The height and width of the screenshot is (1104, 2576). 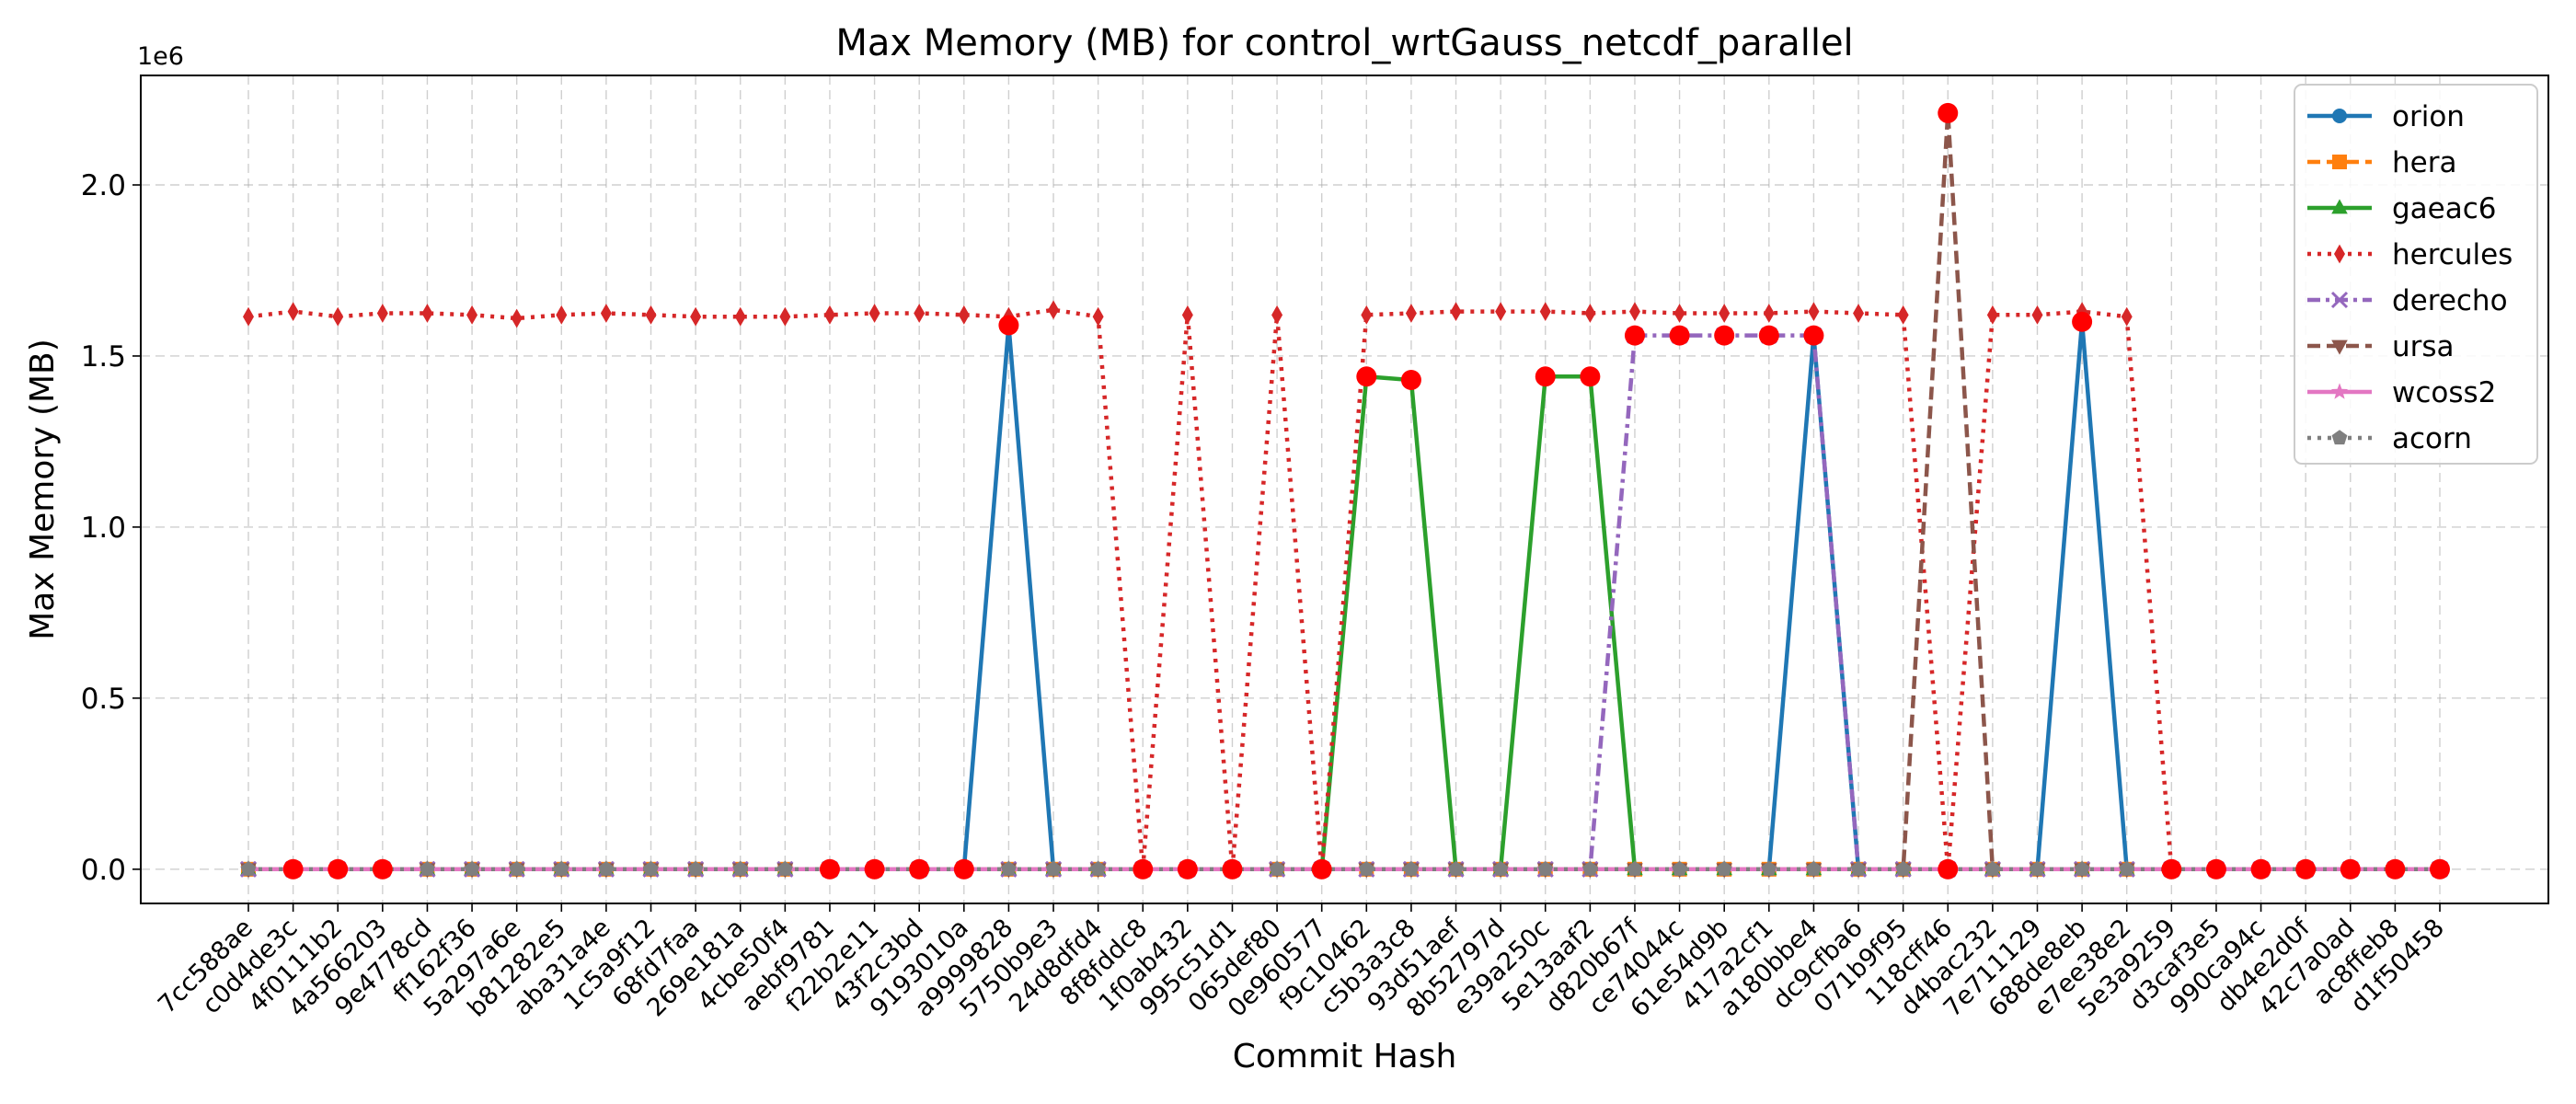 I want to click on legend-label: wcoss2, so click(x=2444, y=392).